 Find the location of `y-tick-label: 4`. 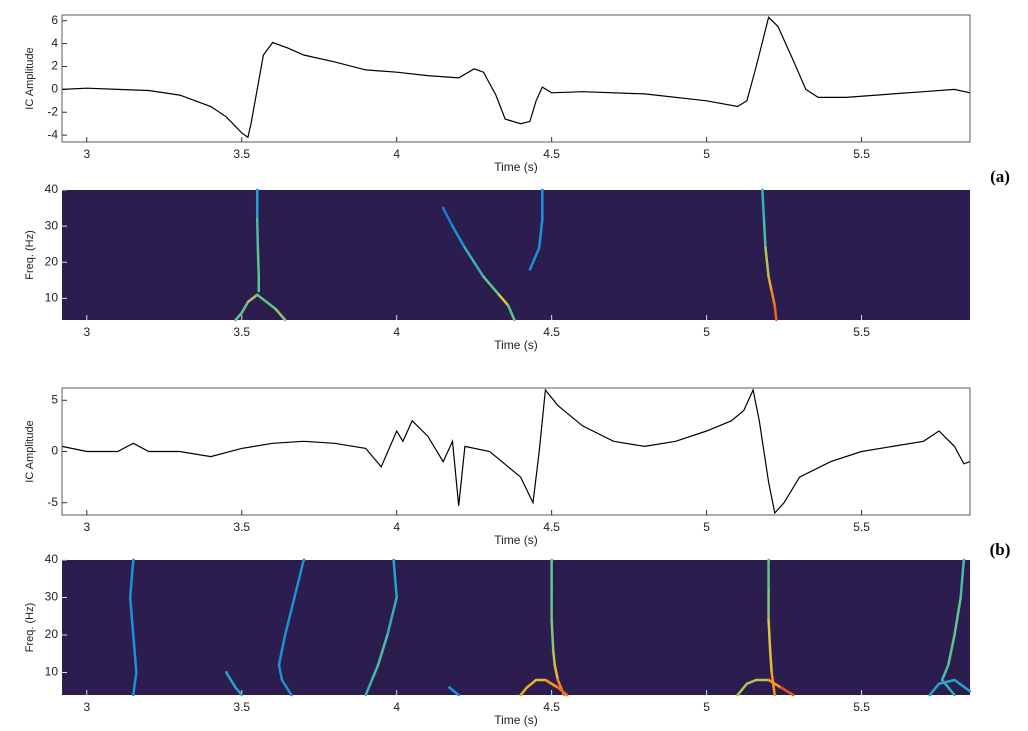

y-tick-label: 4 is located at coordinates (54, 43).